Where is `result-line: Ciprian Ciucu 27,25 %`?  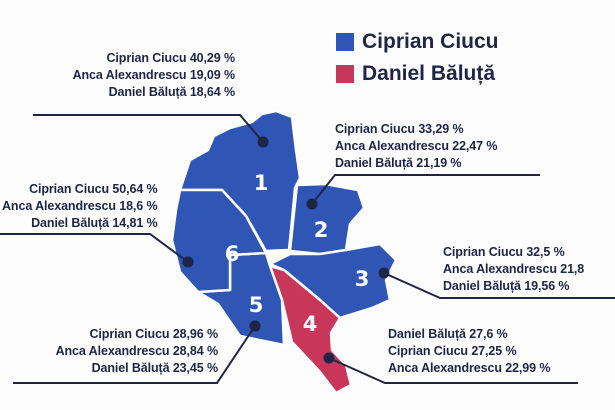
result-line: Ciprian Ciucu 27,25 % is located at coordinates (452, 351).